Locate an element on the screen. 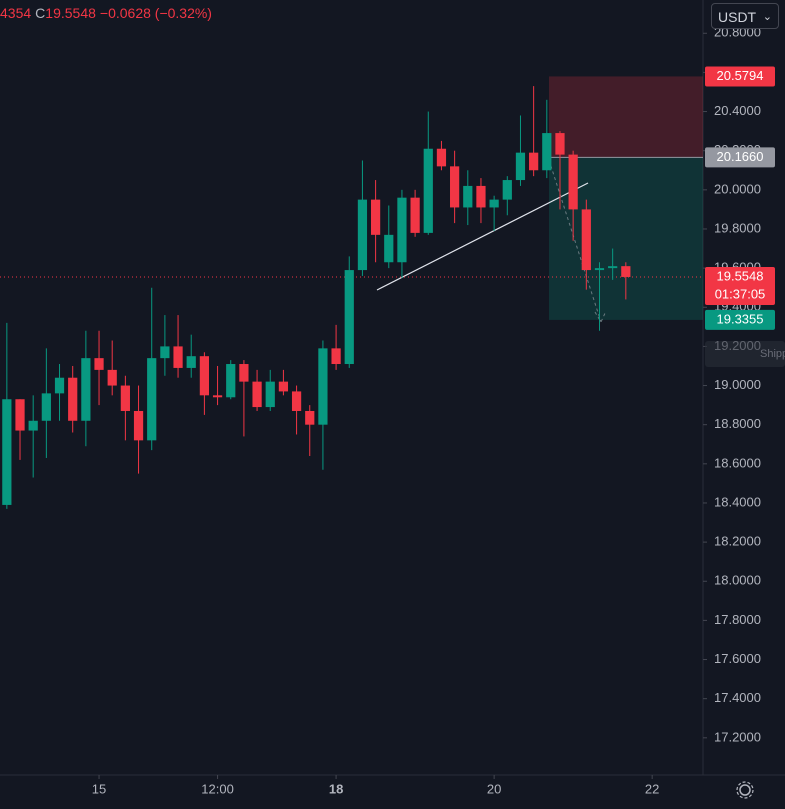 This screenshot has width=785, height=809. x-tick-label: 12:00 is located at coordinates (217, 788).